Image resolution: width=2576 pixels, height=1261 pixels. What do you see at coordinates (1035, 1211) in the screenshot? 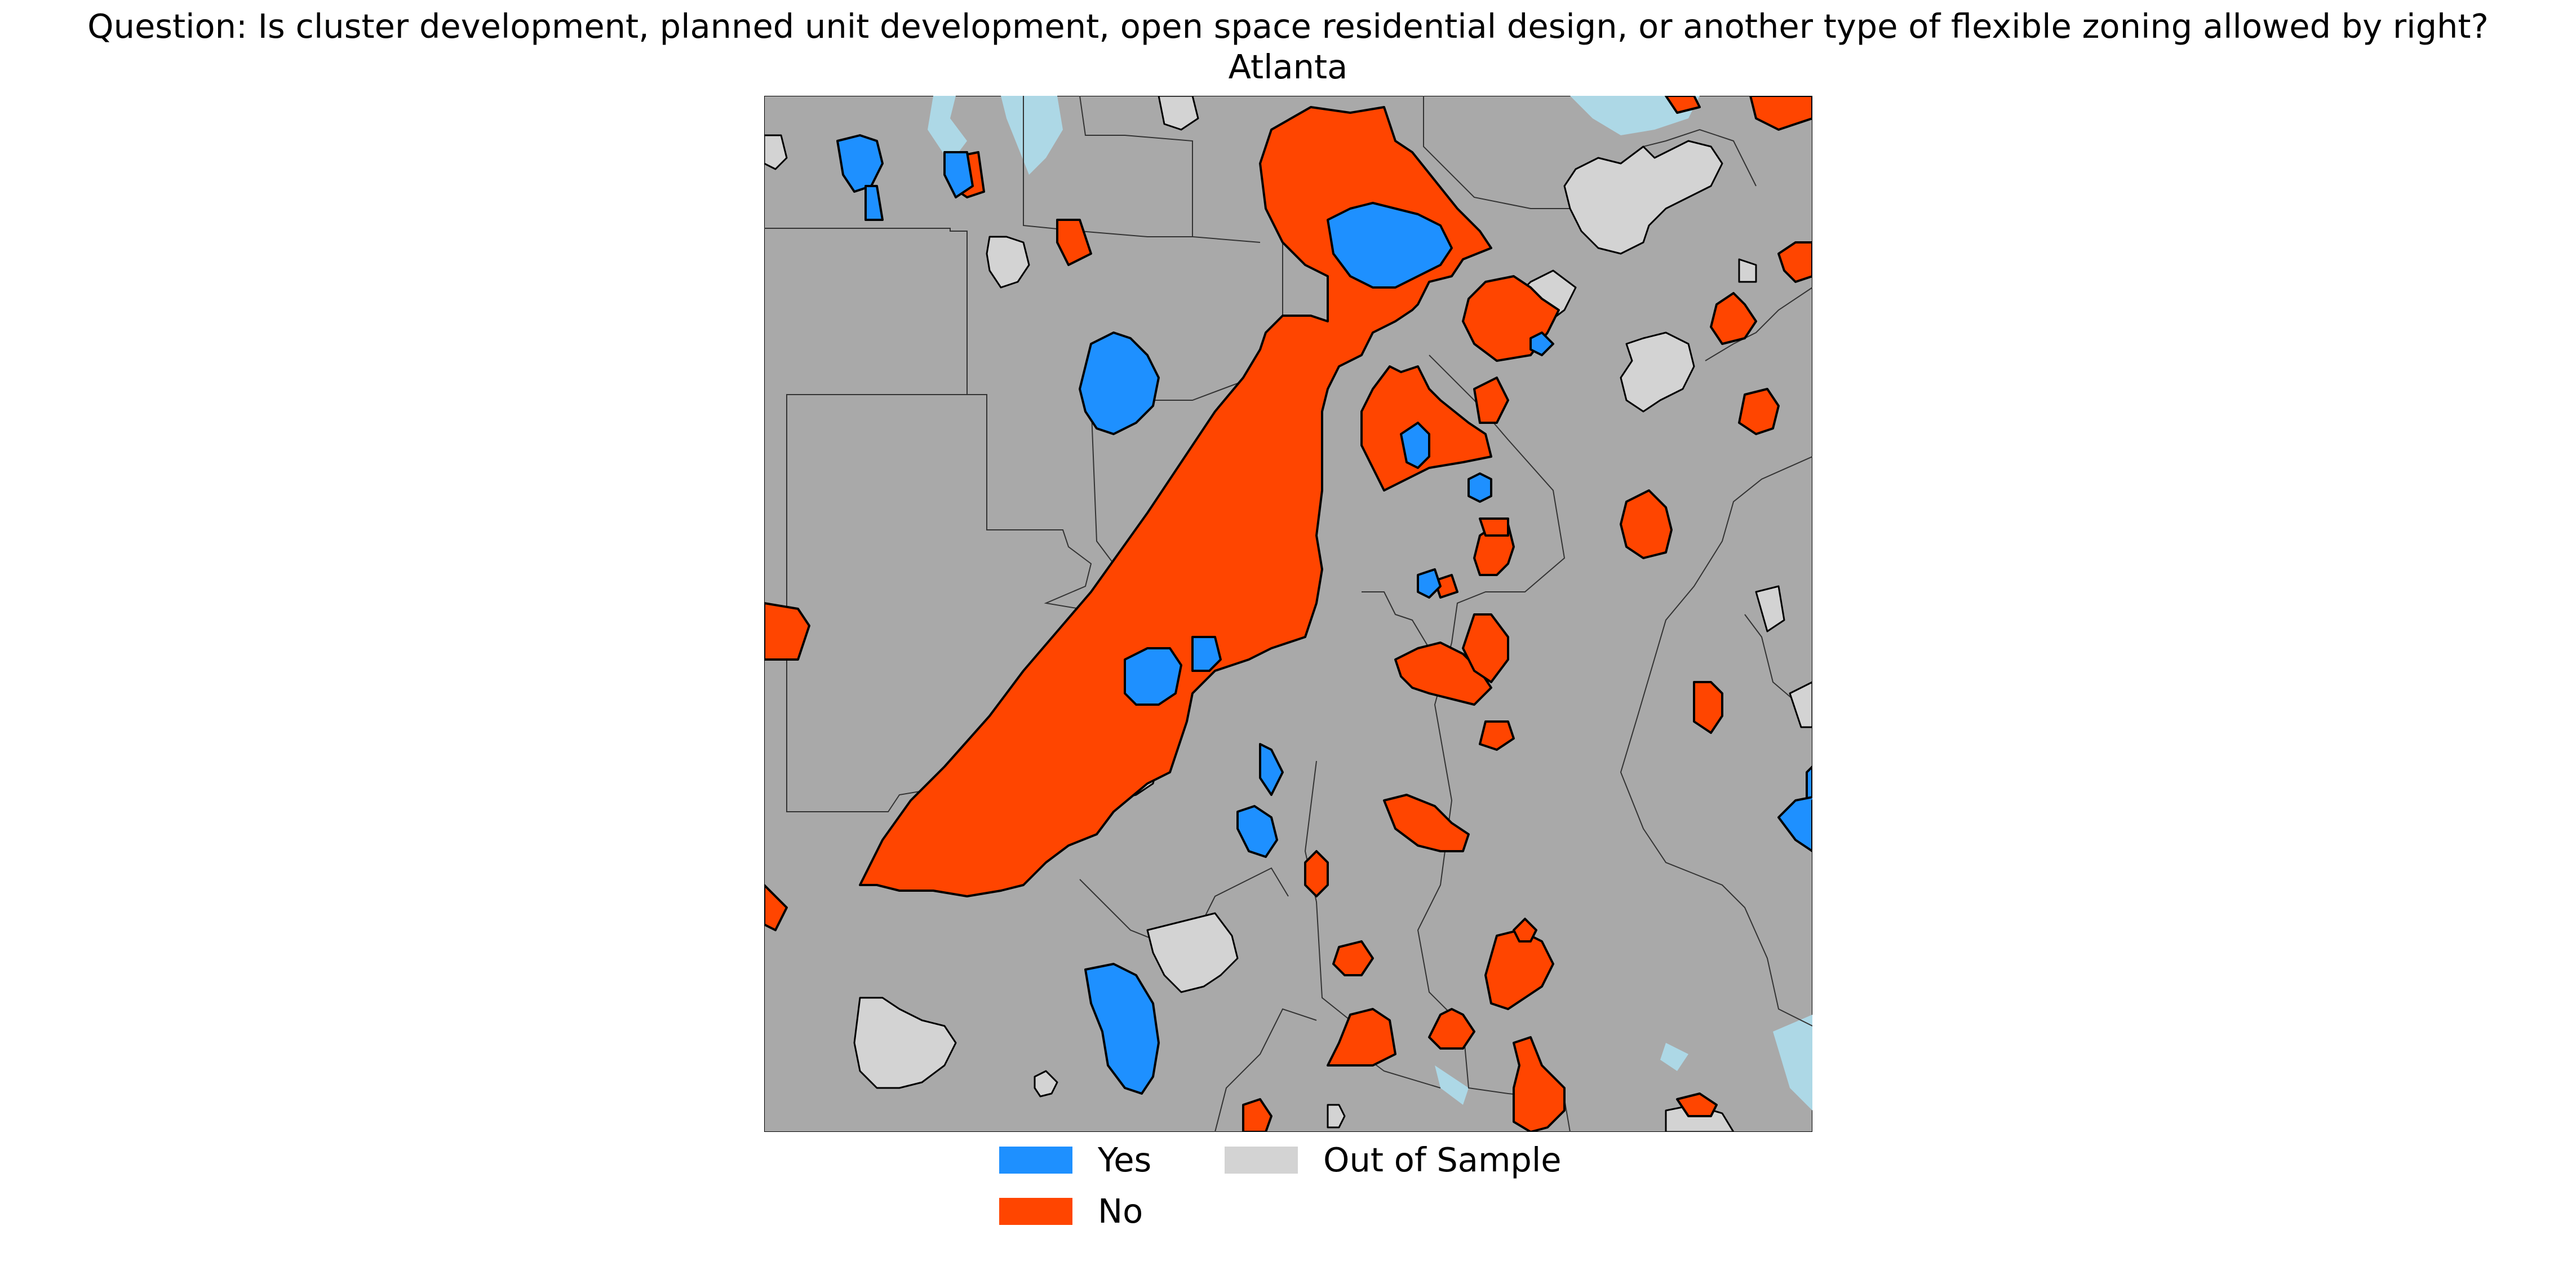
I see `legend-swatch-no` at bounding box center [1035, 1211].